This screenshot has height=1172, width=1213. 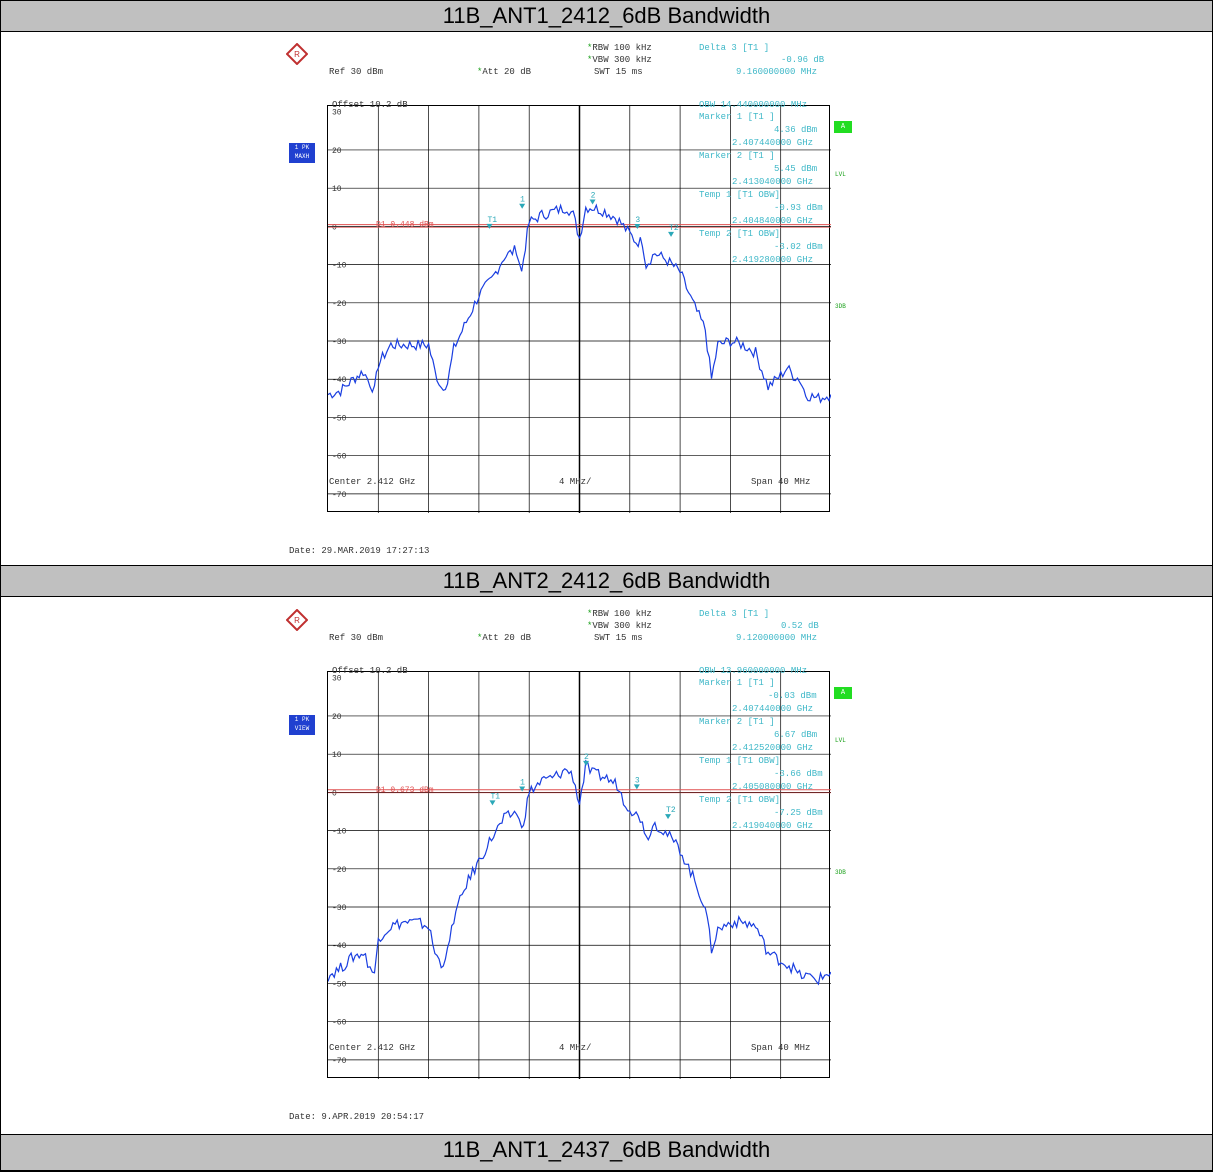 I want to click on marker2-value: 5.45 dBm, so click(x=796, y=169).